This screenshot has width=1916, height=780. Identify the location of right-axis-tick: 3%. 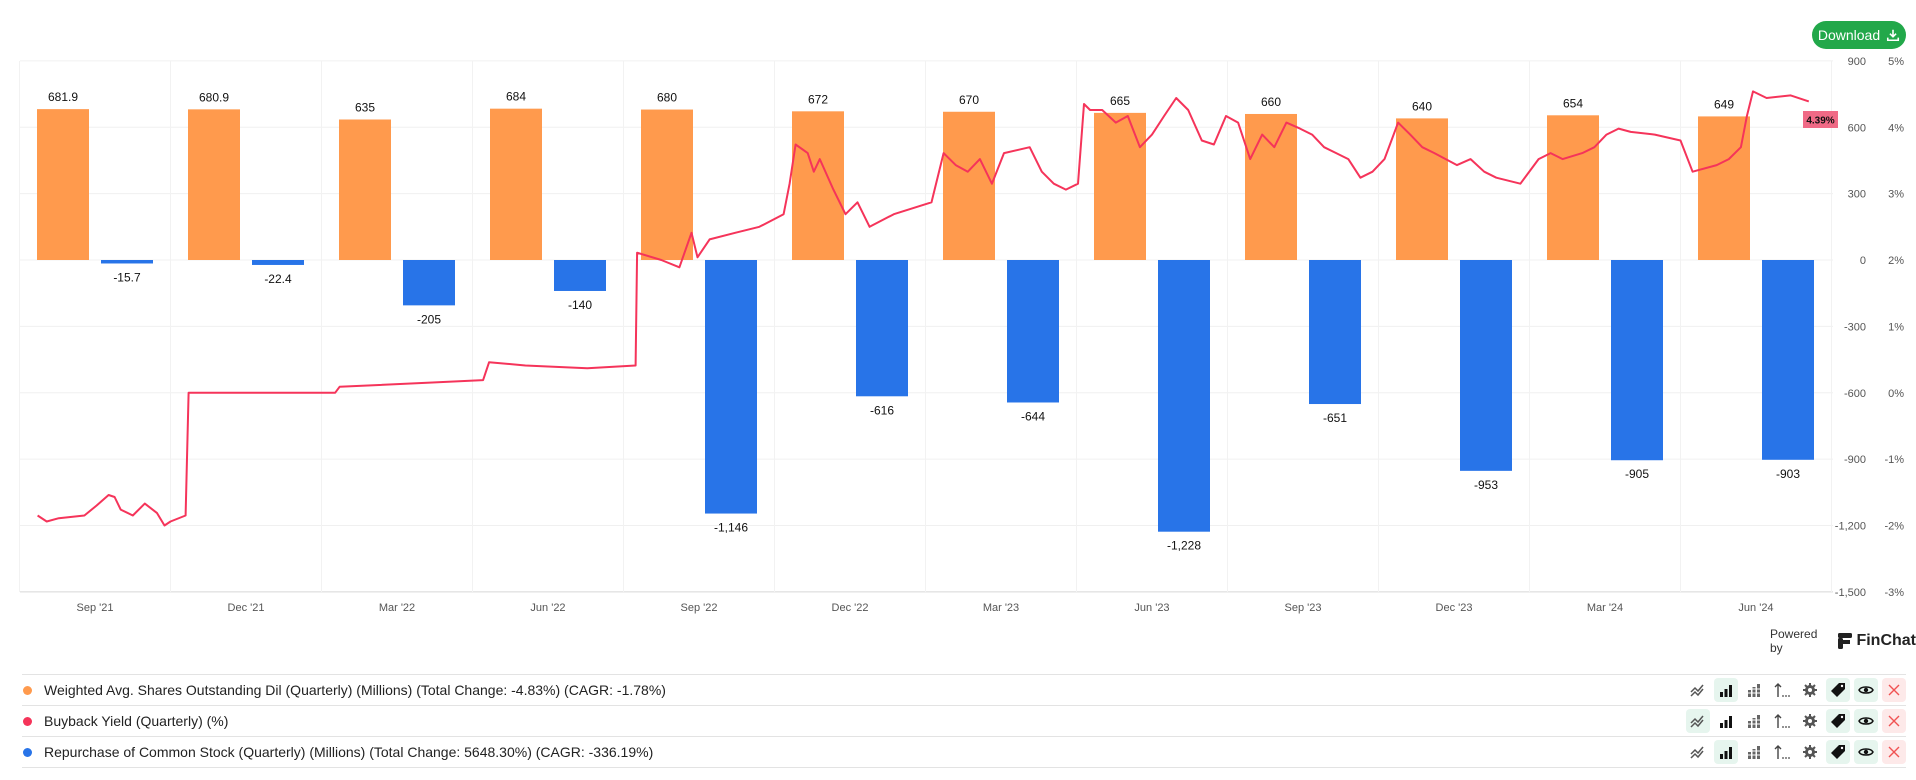
(1896, 195).